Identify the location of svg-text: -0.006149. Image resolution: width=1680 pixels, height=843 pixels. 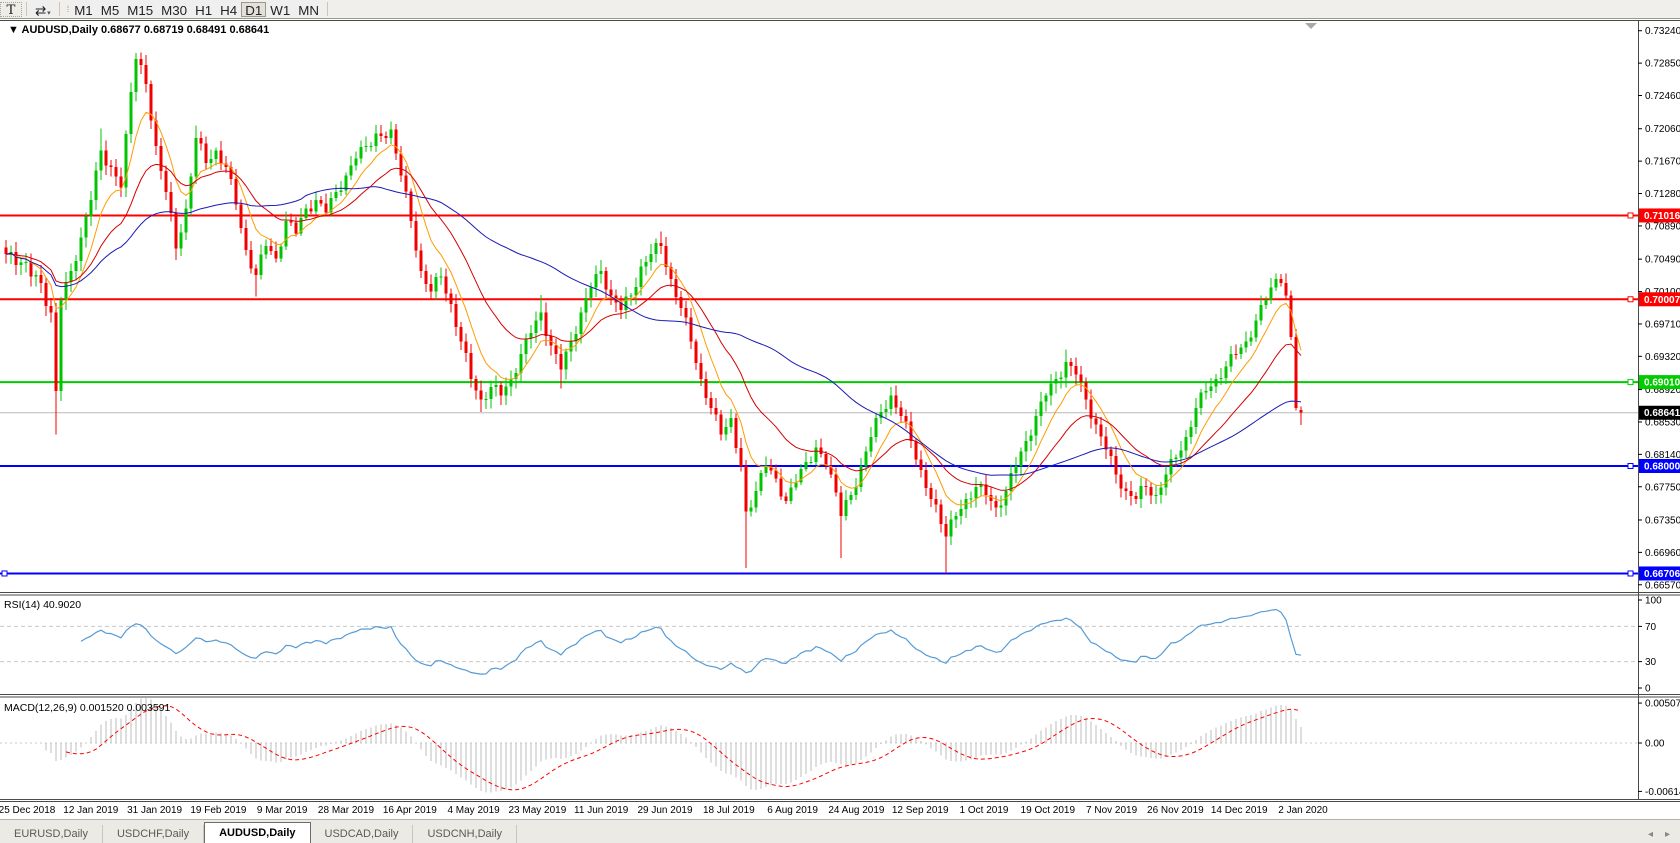
(1662, 792).